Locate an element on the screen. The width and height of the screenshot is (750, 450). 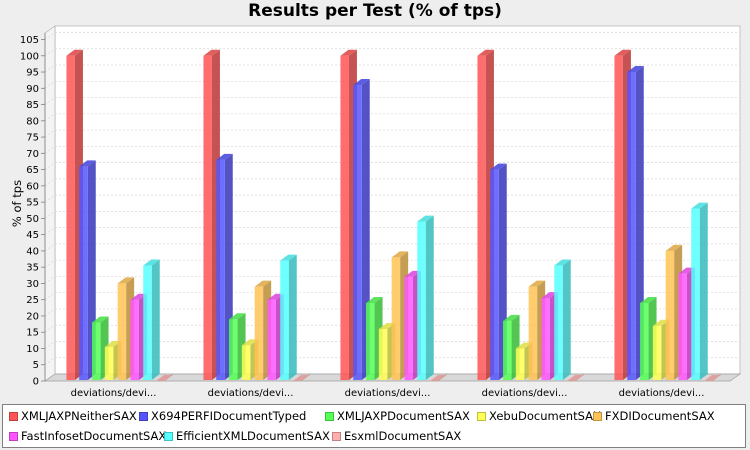
y-tick-label: 80 is located at coordinates (32, 121).